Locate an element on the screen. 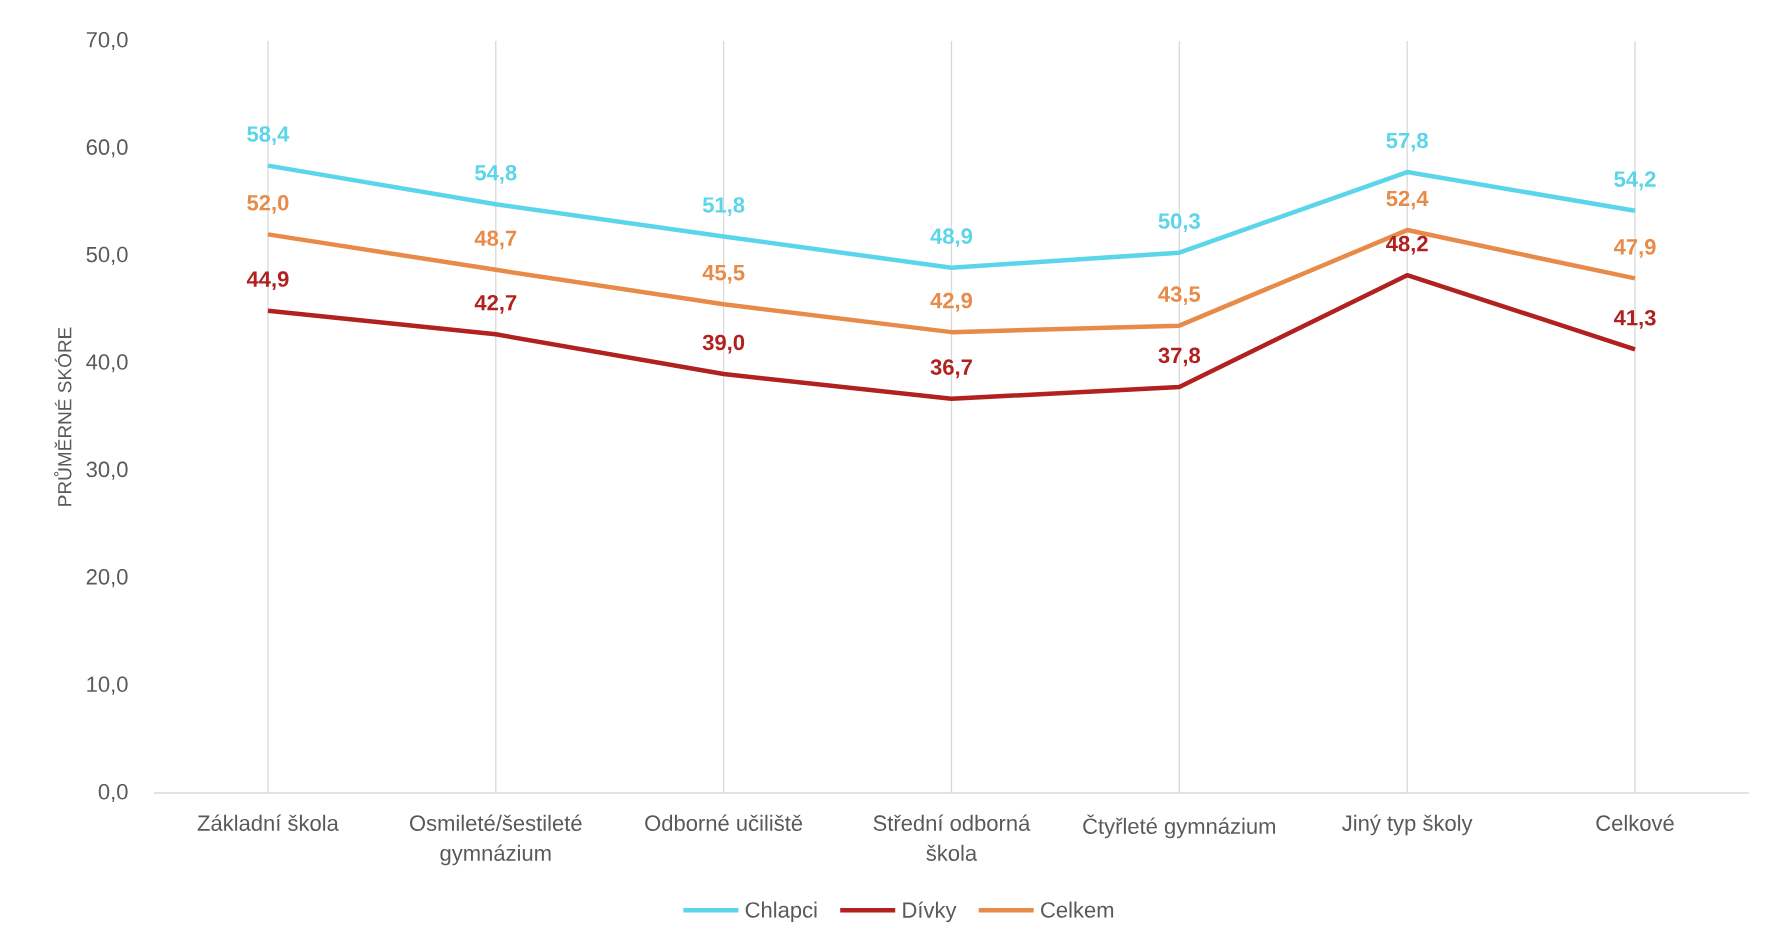  legend-label: Dívky is located at coordinates (930, 912).